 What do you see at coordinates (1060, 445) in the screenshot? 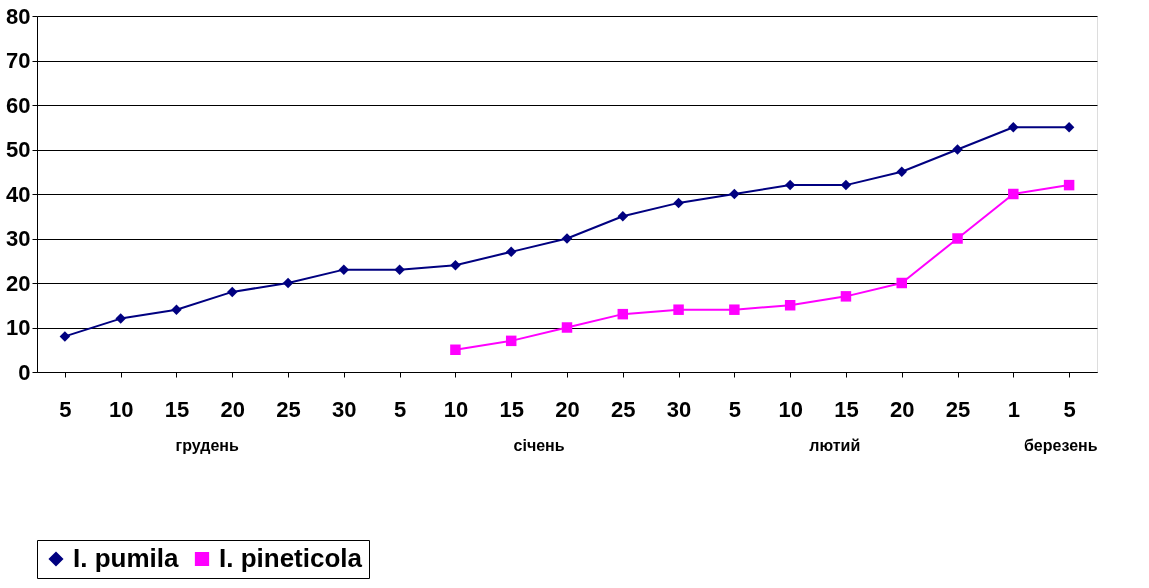
I see `text: березень` at bounding box center [1060, 445].